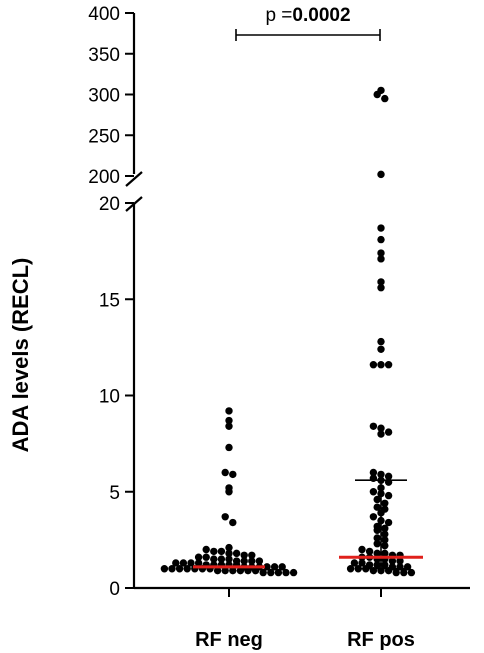 The image size is (484, 653). Describe the element at coordinates (308, 524) in the screenshot. I see `median-and-iqr` at that location.